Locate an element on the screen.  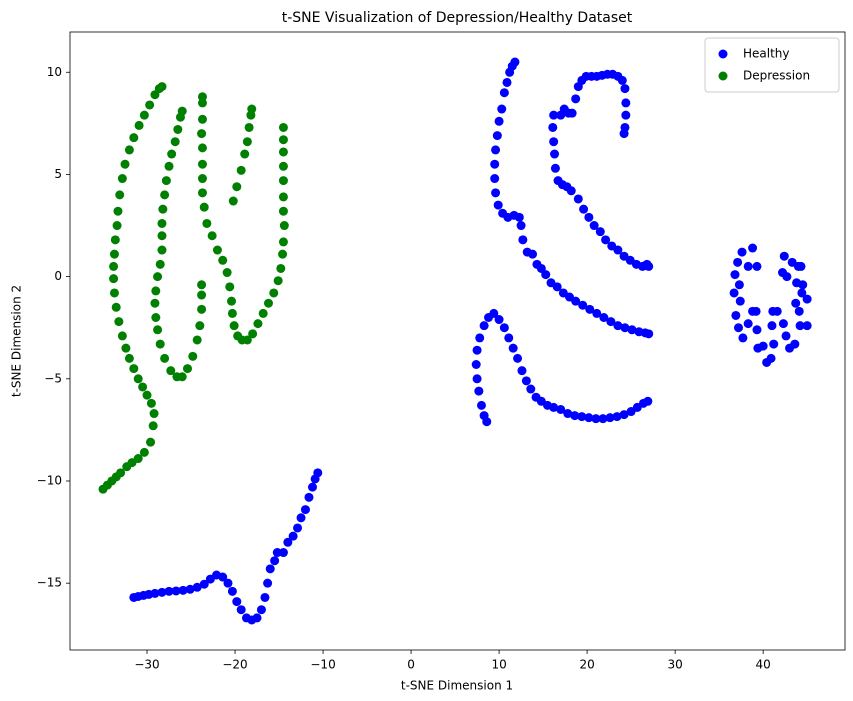
y-tick-label: 5 is located at coordinates (58, 174).